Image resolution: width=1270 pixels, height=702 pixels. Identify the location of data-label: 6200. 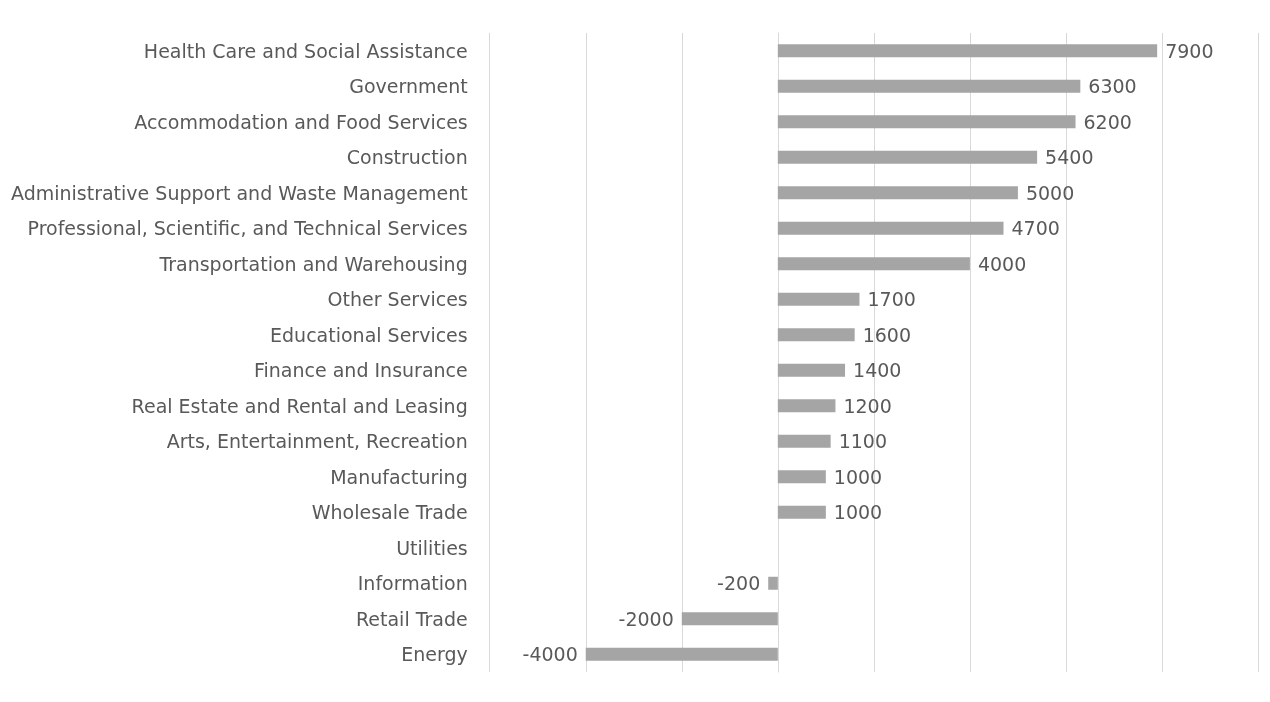
(1107, 121).